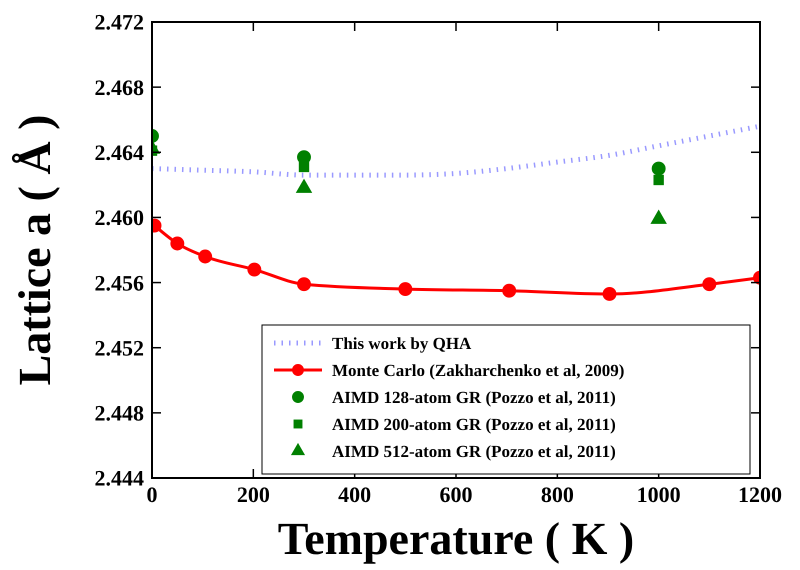  I want to click on x-tick-label: 600, so click(456, 494).